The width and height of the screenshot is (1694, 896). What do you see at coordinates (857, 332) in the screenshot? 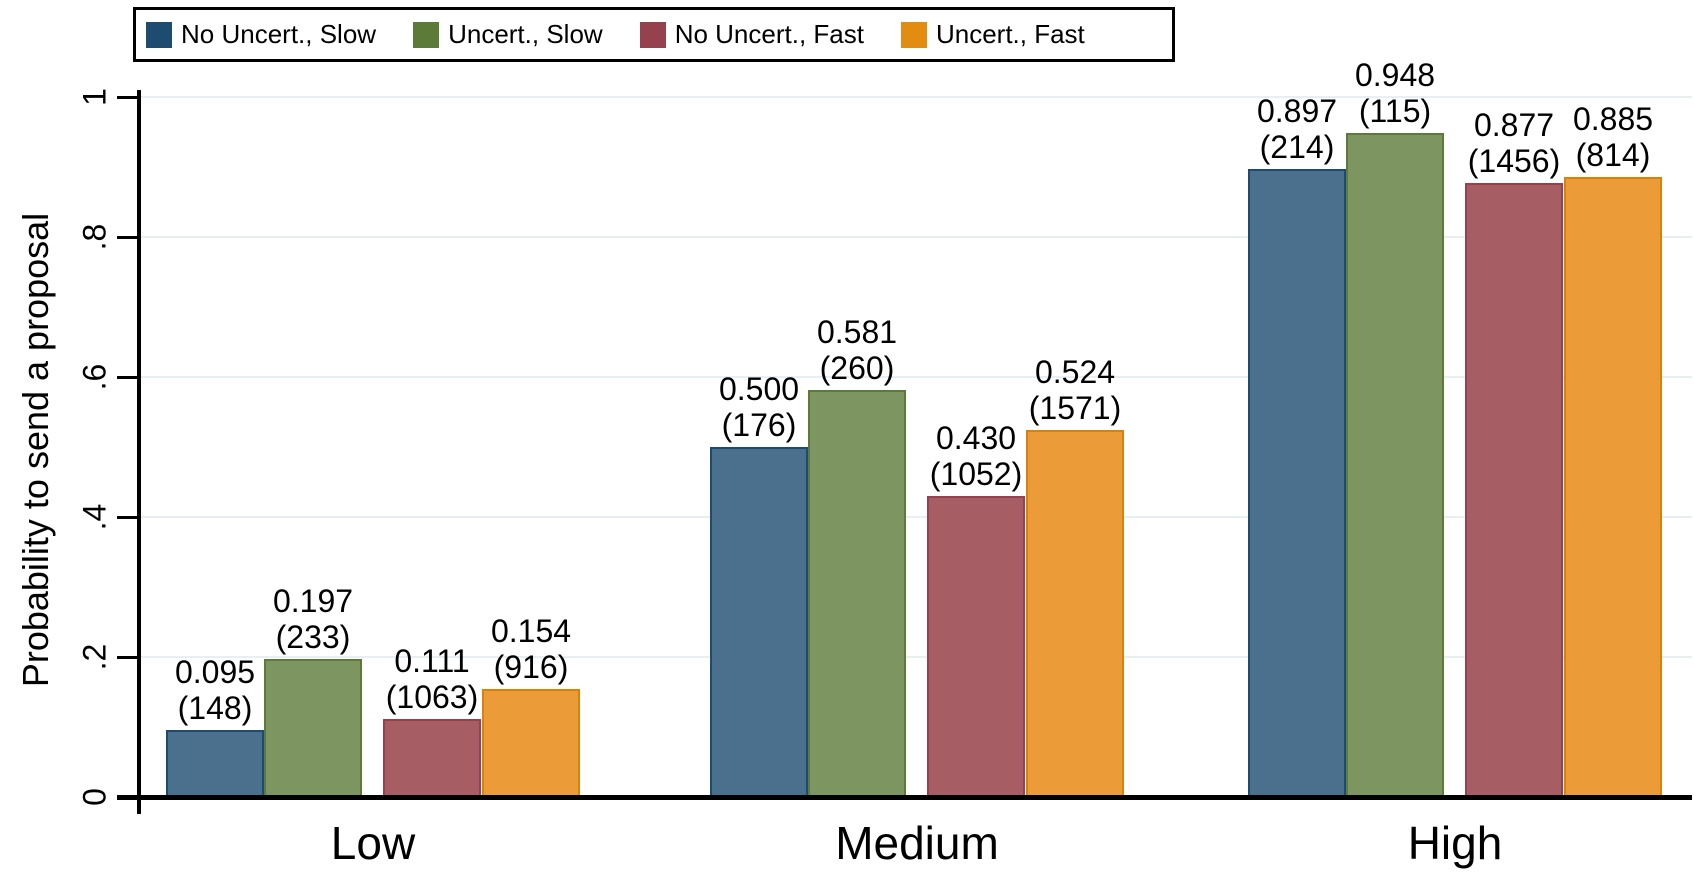
I see `bar-value-label: 0.581` at bounding box center [857, 332].